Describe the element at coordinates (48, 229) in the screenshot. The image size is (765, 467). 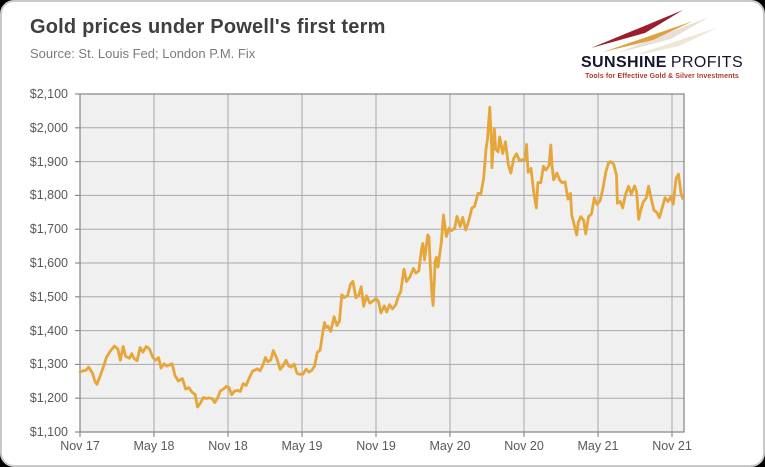
I see `y-axis-tick-label: $1,700` at that location.